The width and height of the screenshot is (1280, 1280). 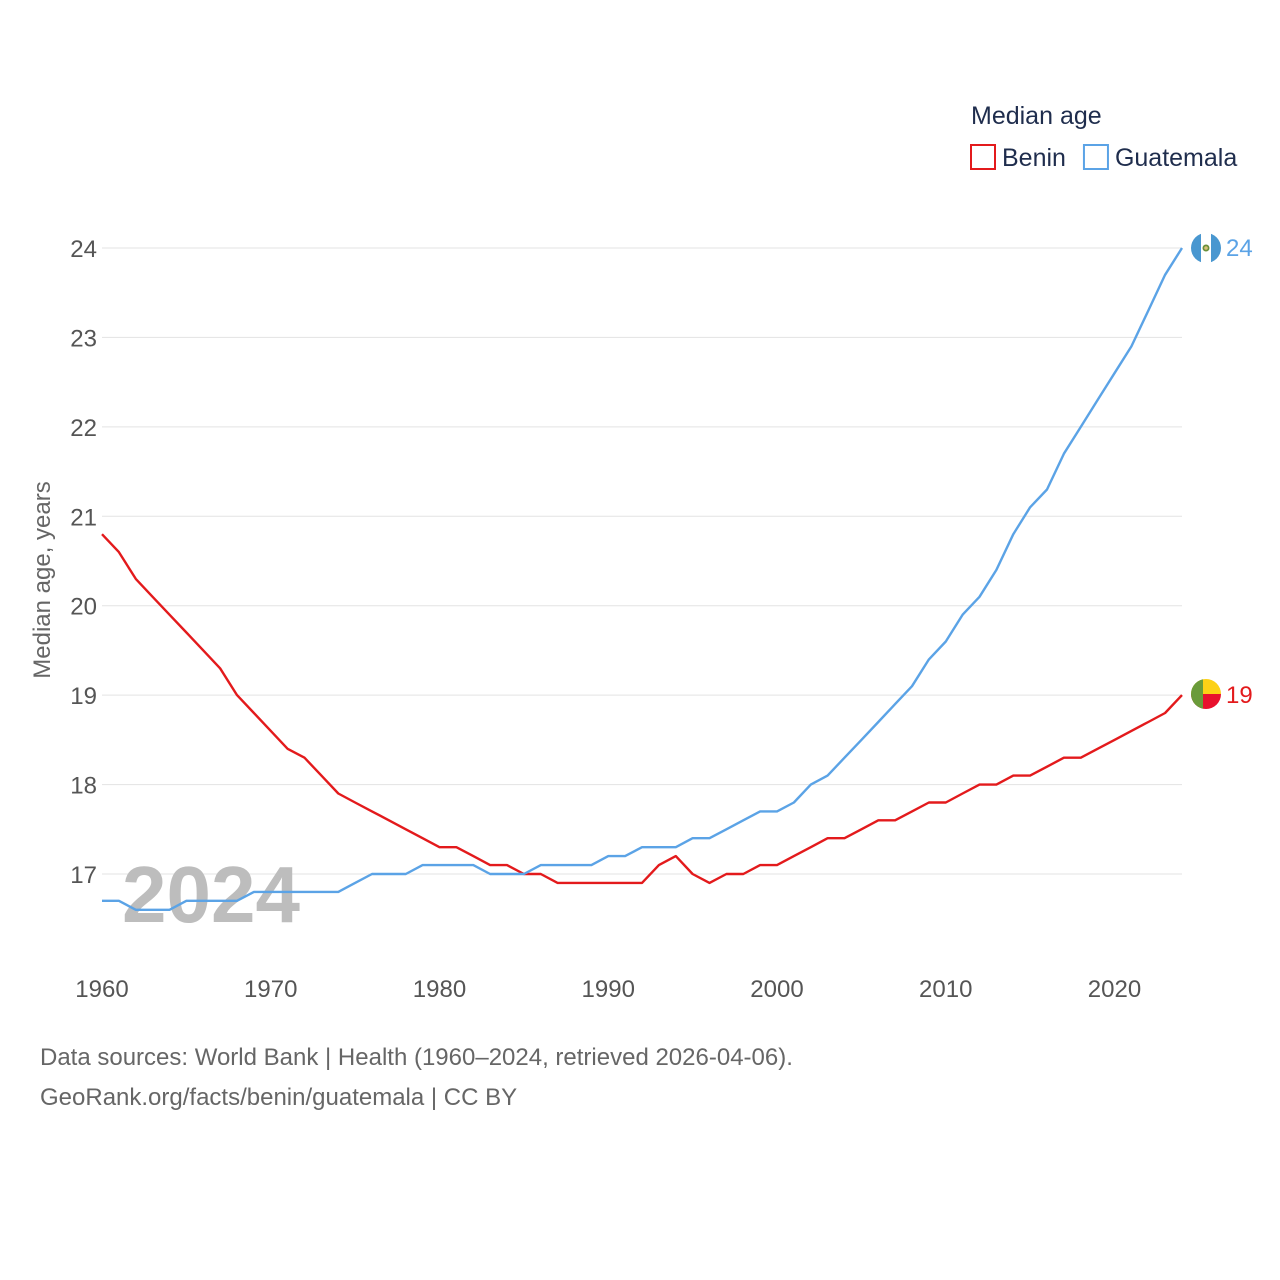 What do you see at coordinates (1239, 695) in the screenshot?
I see `end-label-benin: 19` at bounding box center [1239, 695].